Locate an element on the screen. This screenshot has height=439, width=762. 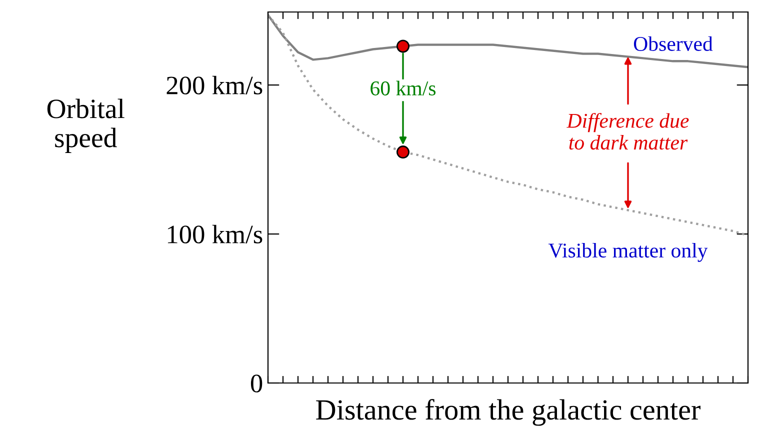
annotation: Difference due to dark matter is located at coordinates (627, 131).